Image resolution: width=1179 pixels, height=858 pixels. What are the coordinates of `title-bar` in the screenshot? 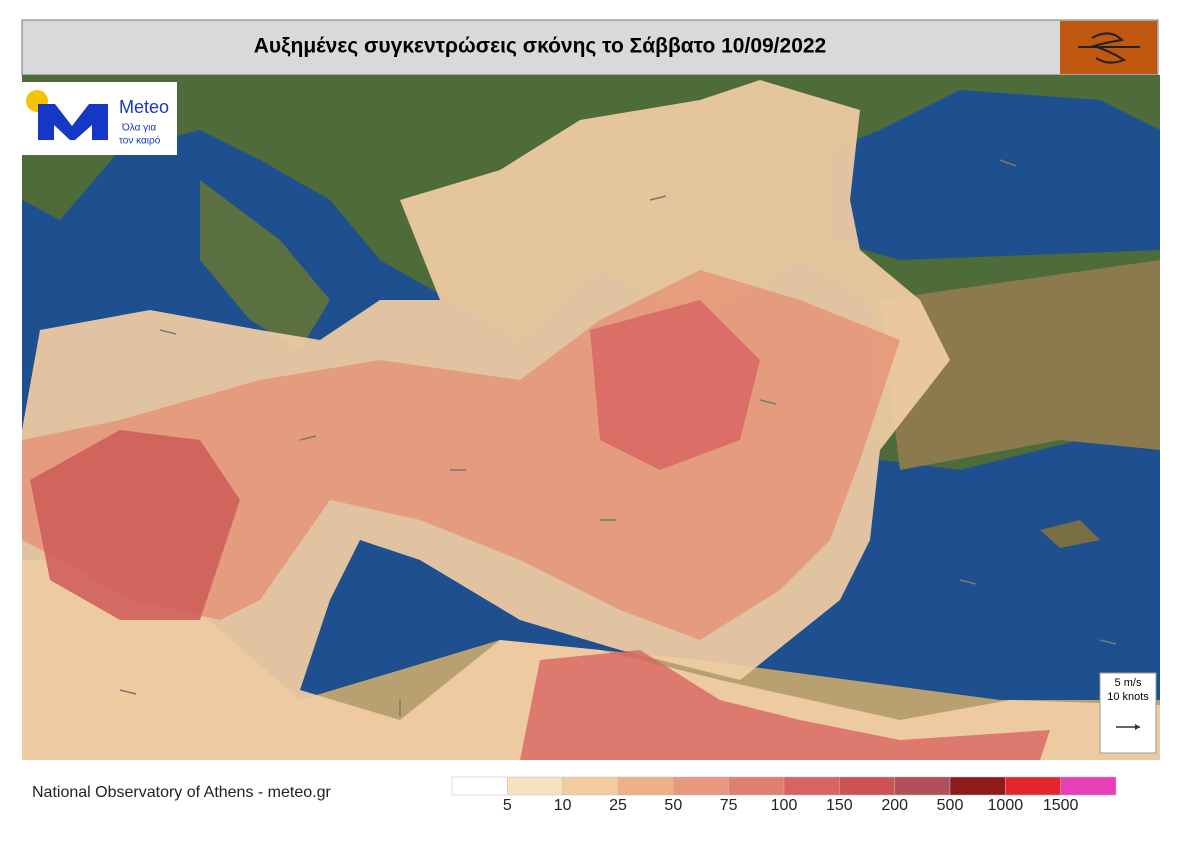 It's located at (590, 47).